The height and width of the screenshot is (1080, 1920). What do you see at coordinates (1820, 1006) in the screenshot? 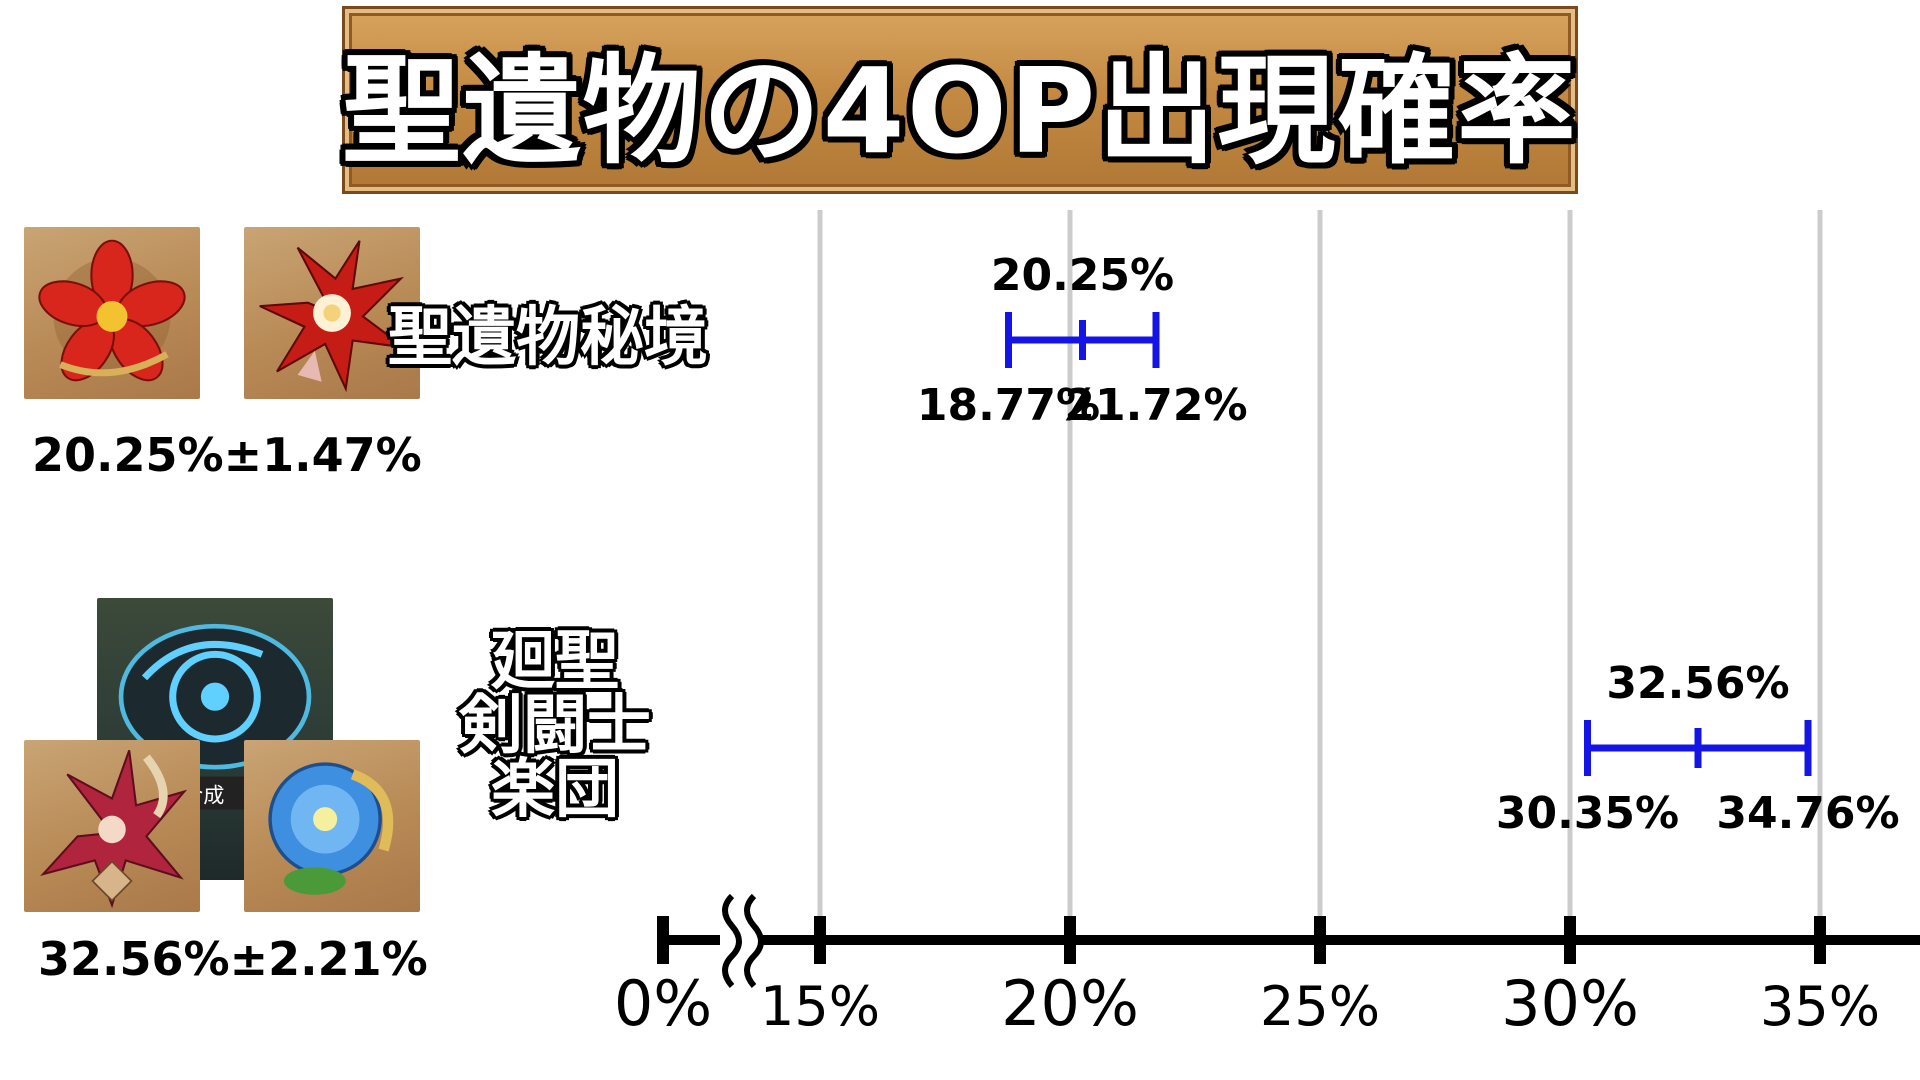
I see `tick-label-35: 35%` at bounding box center [1820, 1006].